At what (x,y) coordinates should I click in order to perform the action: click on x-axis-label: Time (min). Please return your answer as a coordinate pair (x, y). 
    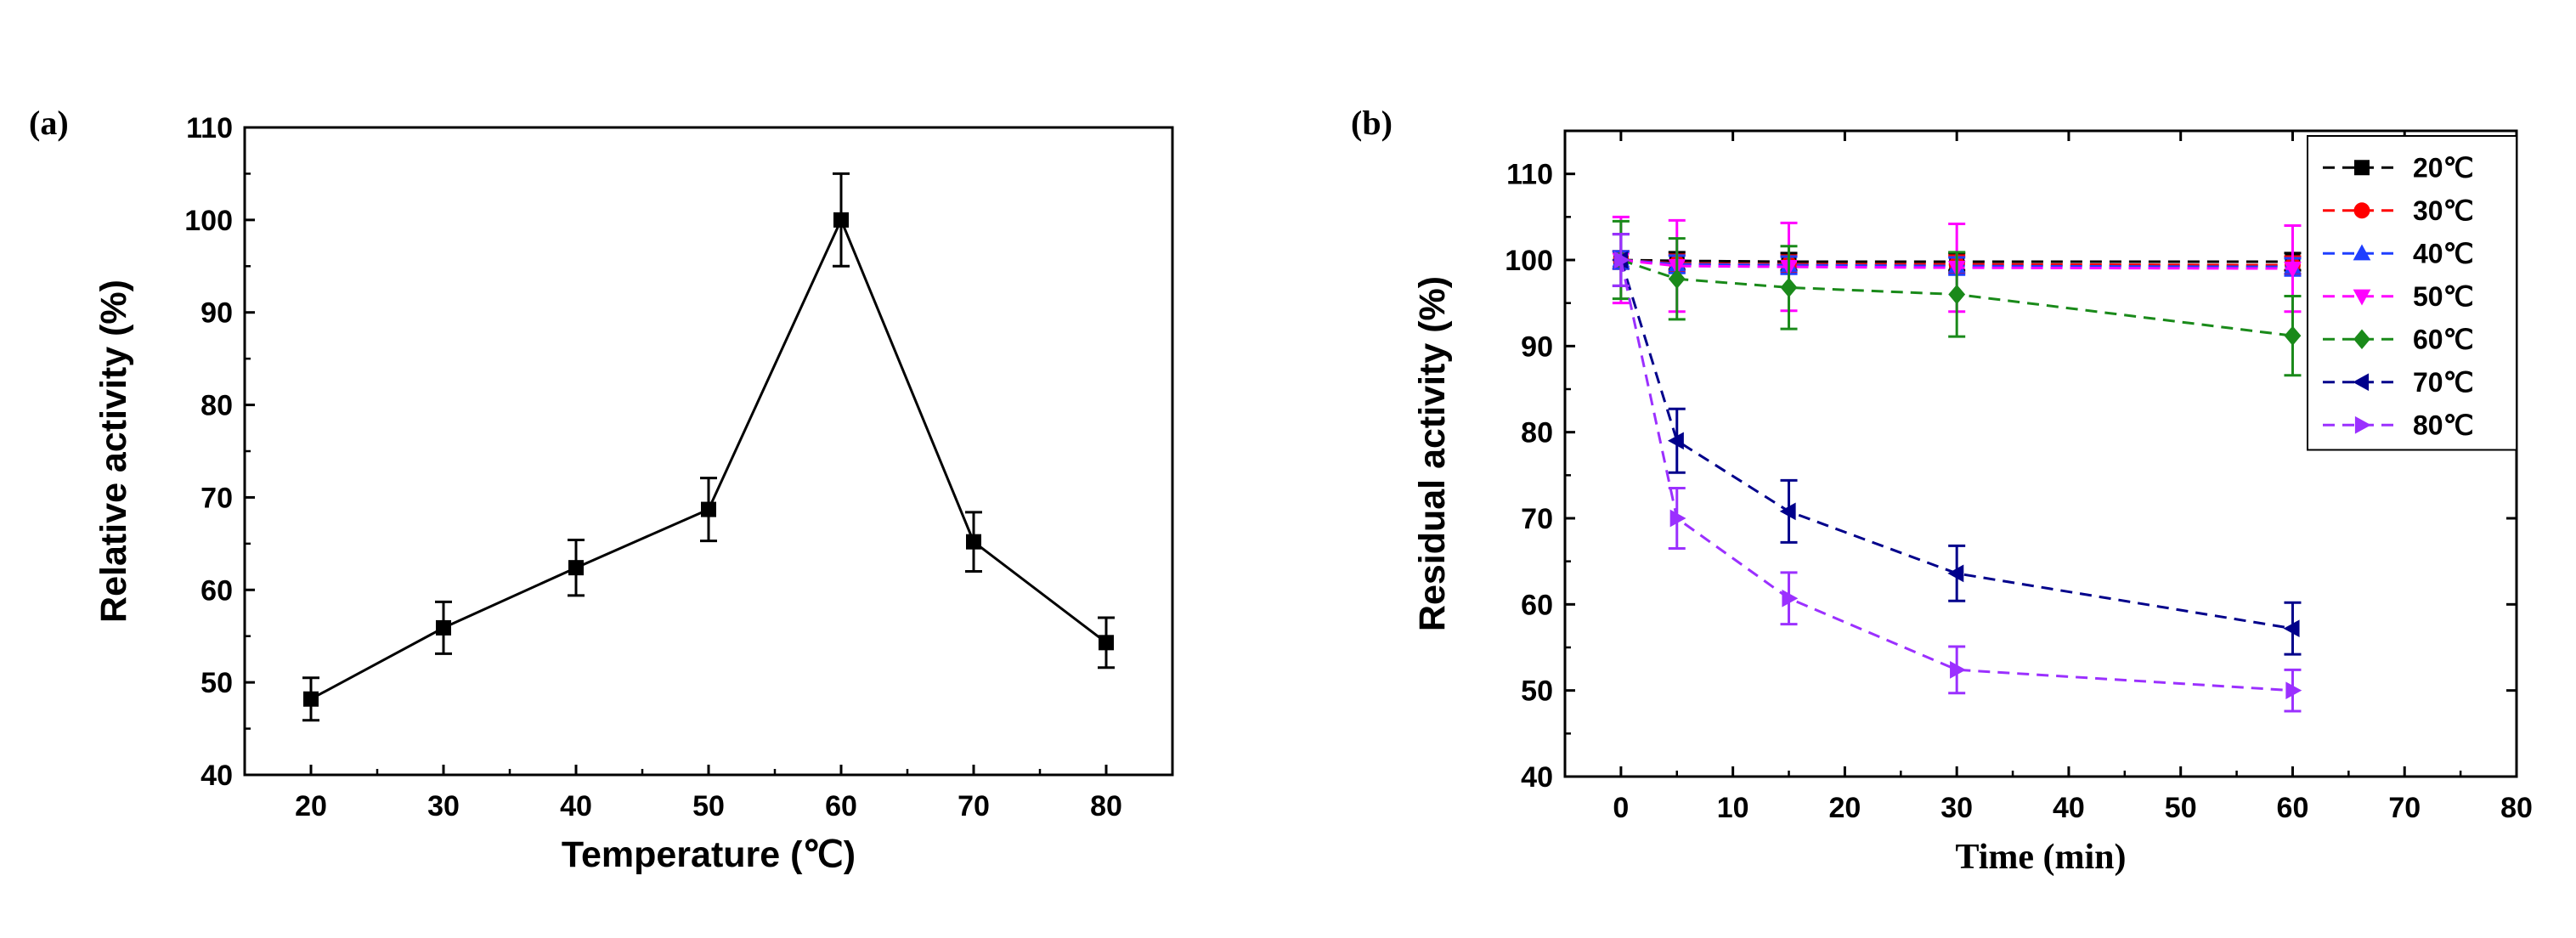
    Looking at the image, I should click on (2040, 857).